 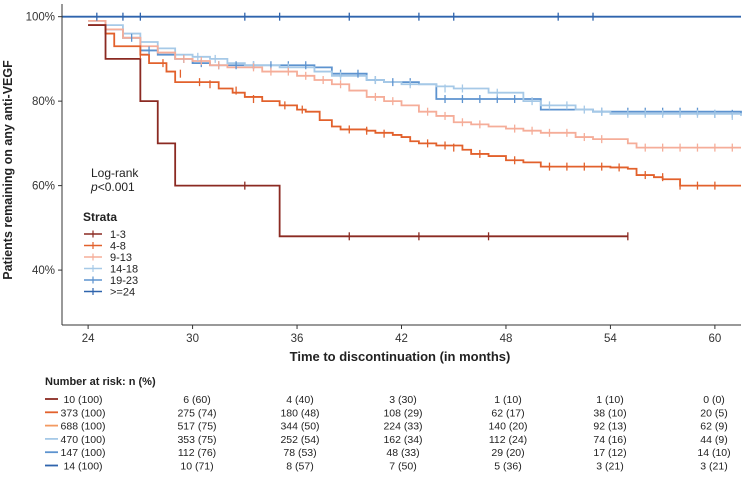 I want to click on risk-cell: 62 (17), so click(x=507, y=413).